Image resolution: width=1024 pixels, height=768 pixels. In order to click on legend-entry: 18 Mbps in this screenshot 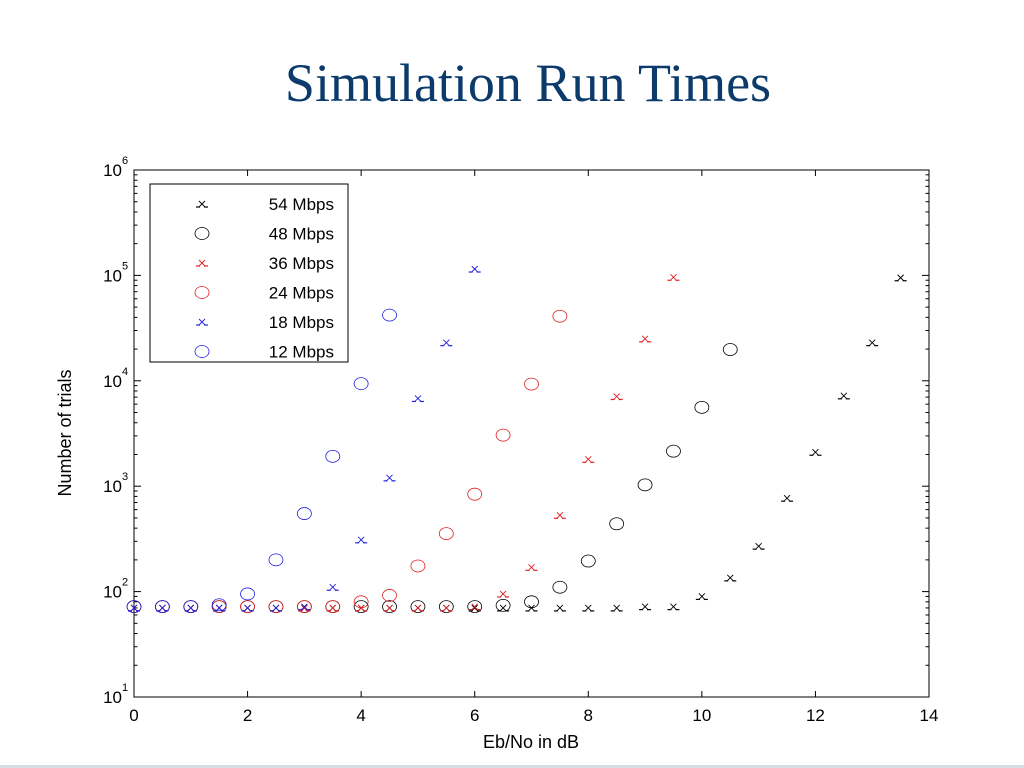, I will do `click(301, 322)`.